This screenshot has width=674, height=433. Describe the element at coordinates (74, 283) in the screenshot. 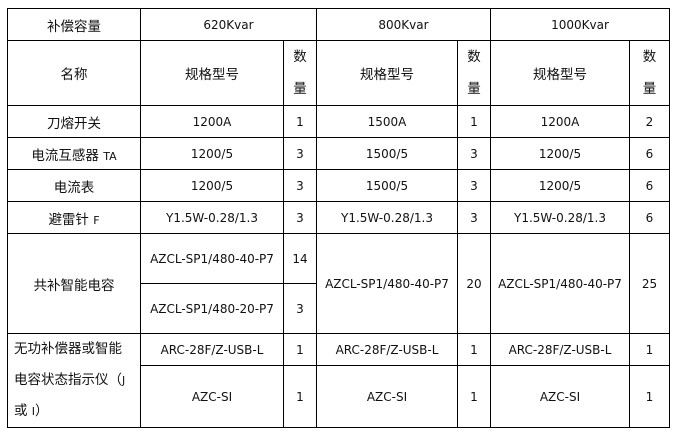

I see `item-name: 共补智能电容` at that location.